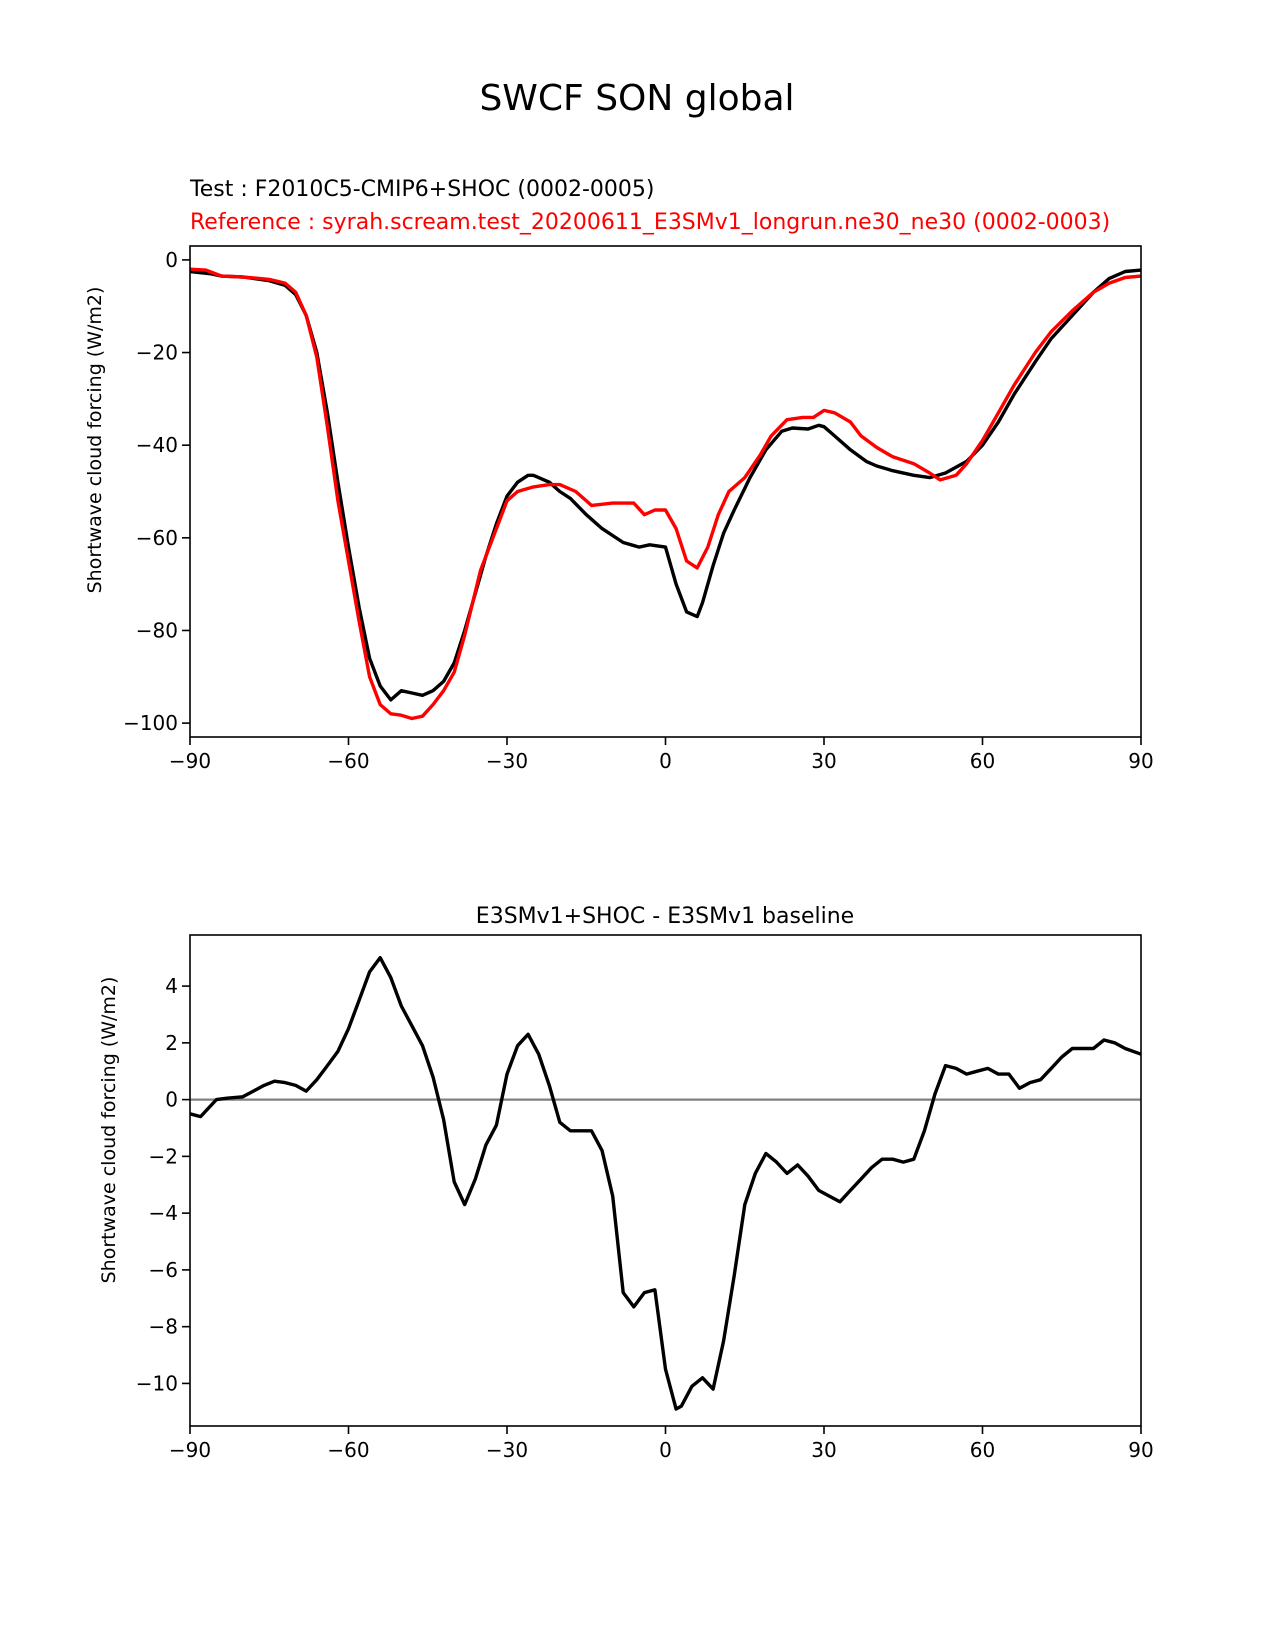 The width and height of the screenshot is (1275, 1650). I want to click on y-tick-label: −4, so click(163, 1213).